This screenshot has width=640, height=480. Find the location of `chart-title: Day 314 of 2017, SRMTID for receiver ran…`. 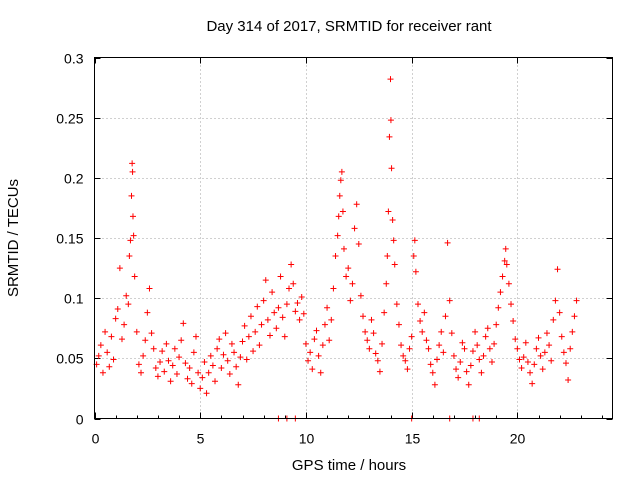

chart-title: Day 314 of 2017, SRMTID for receiver ran… is located at coordinates (349, 26).